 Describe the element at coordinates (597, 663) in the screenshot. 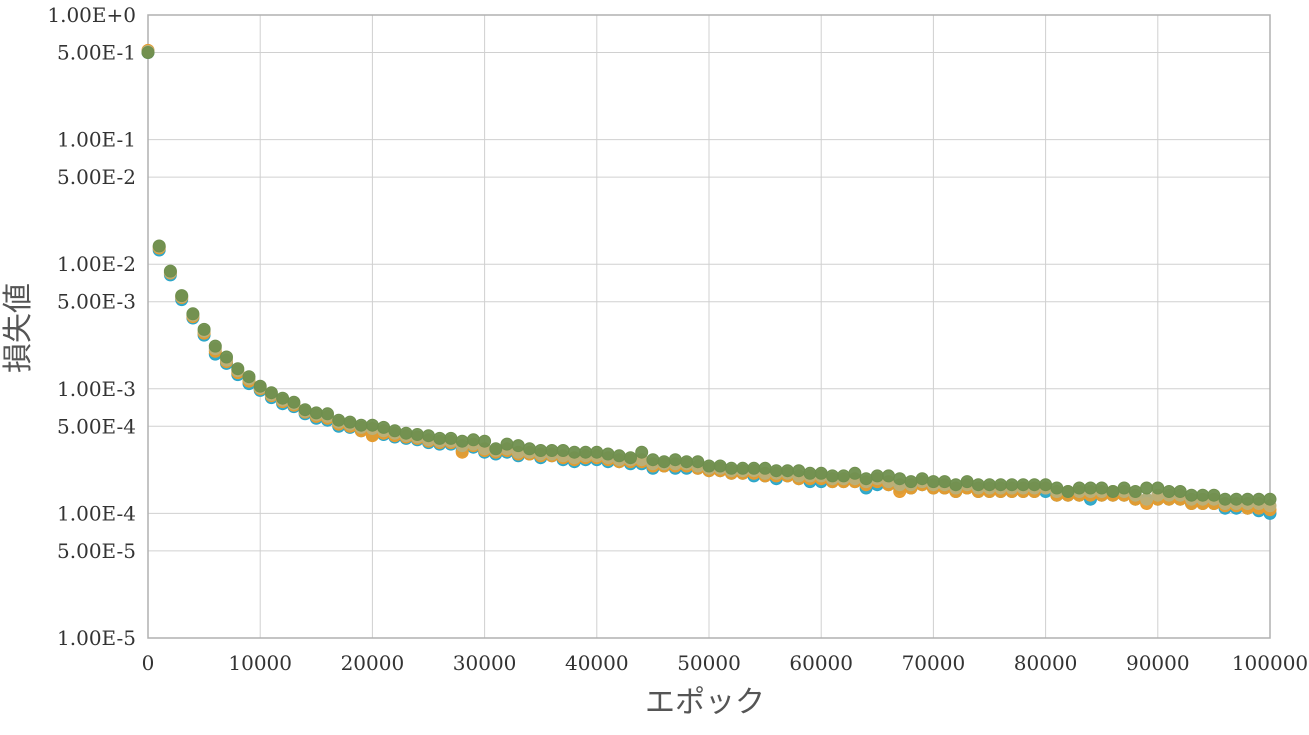

I see `x-tick-label: 40000` at that location.